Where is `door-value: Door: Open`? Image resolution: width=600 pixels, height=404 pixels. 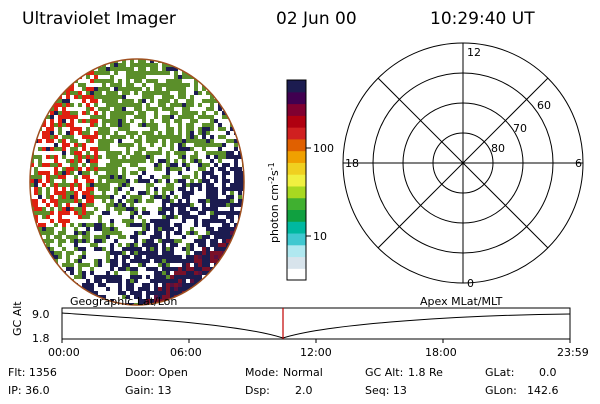 door-value: Door: Open is located at coordinates (156, 372).